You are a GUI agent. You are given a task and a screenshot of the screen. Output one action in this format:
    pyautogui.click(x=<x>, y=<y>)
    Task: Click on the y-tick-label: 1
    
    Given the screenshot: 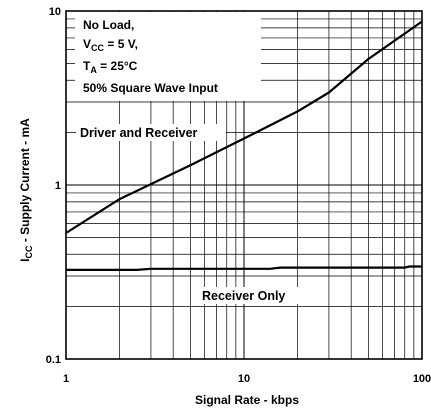 What is the action you would take?
    pyautogui.click(x=58, y=186)
    